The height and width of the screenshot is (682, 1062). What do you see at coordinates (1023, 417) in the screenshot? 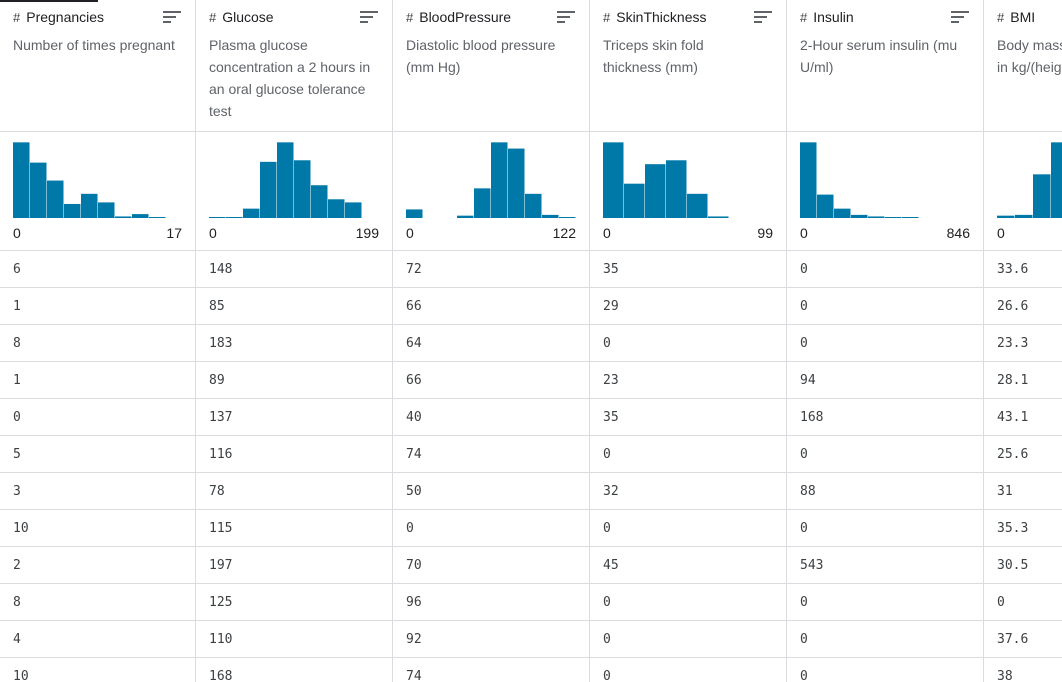
I see `table-cell: 43.1` at bounding box center [1023, 417].